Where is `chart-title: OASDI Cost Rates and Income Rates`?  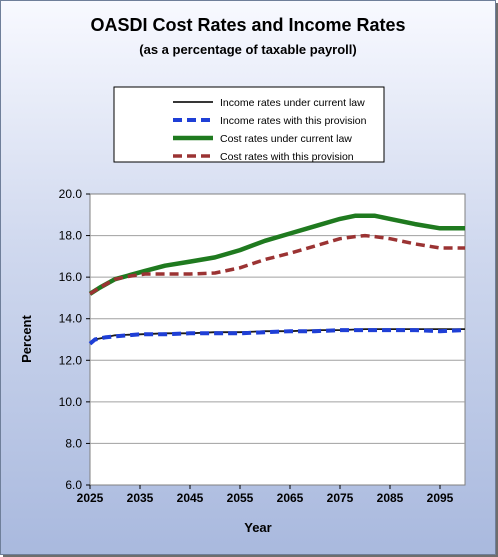
chart-title: OASDI Cost Rates and Income Rates is located at coordinates (247, 25).